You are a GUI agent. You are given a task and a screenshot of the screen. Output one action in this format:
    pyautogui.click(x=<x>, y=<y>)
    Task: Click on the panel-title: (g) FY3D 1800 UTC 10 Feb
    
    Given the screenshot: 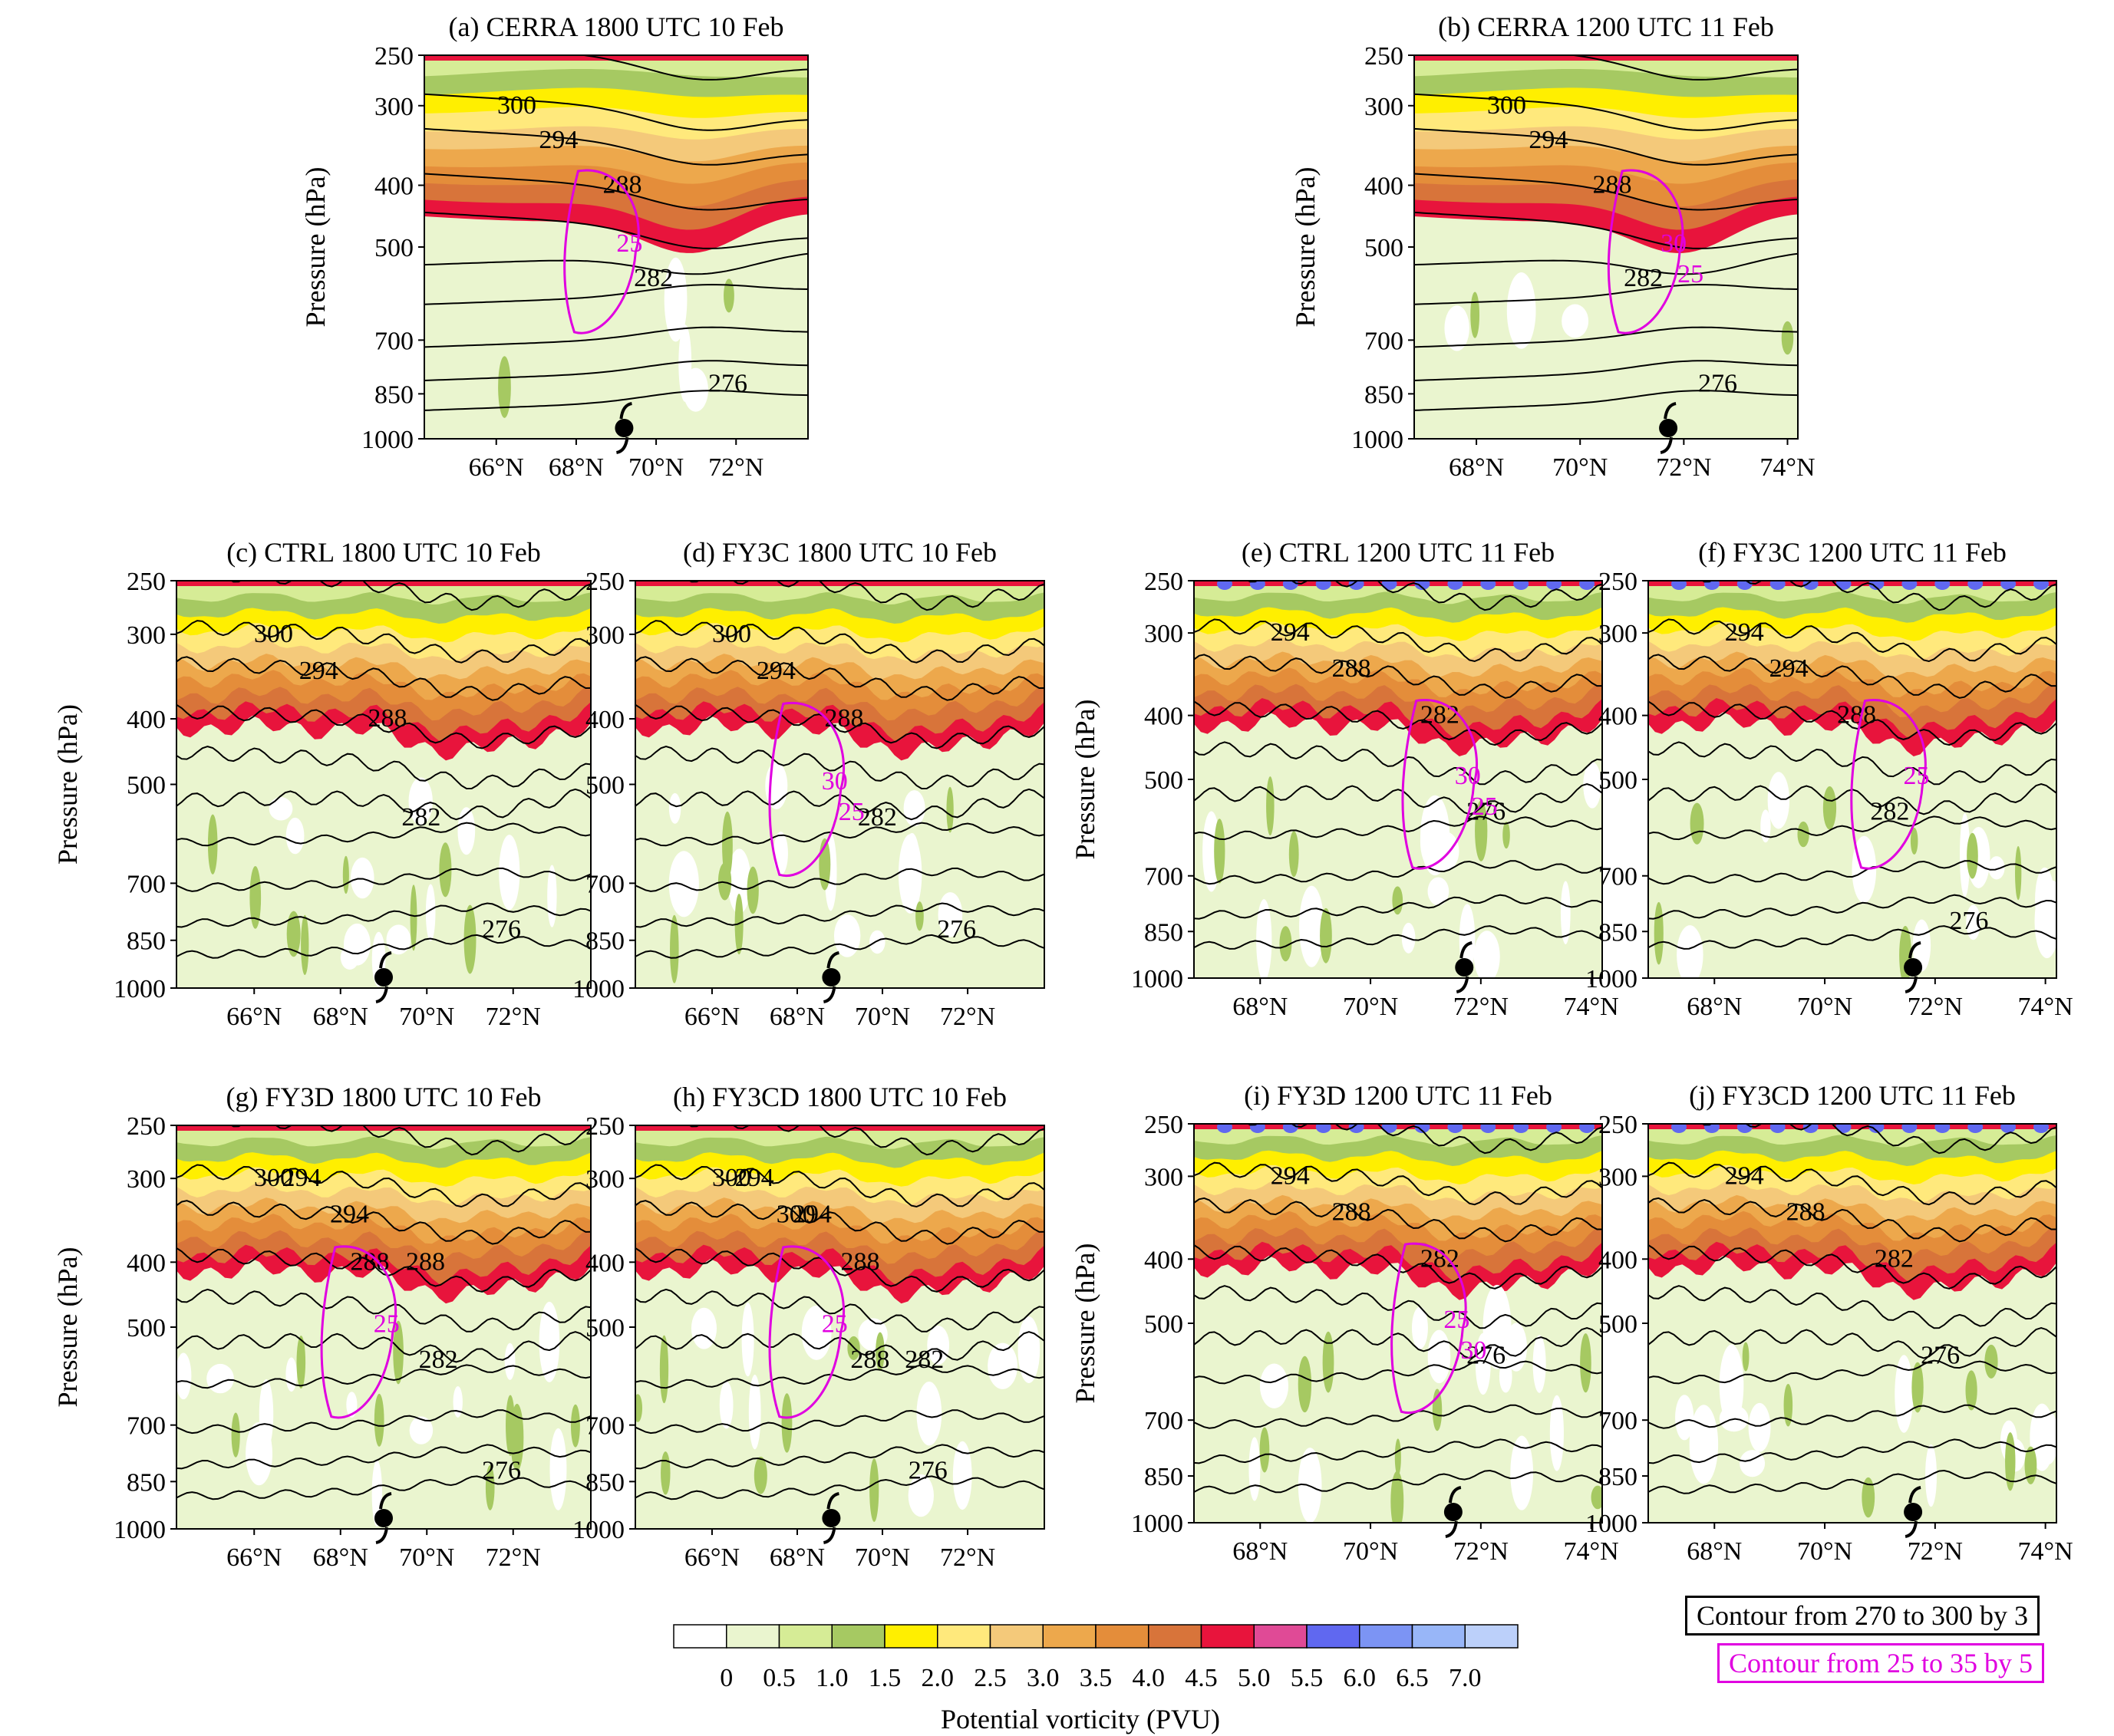 What is the action you would take?
    pyautogui.click(x=384, y=1097)
    